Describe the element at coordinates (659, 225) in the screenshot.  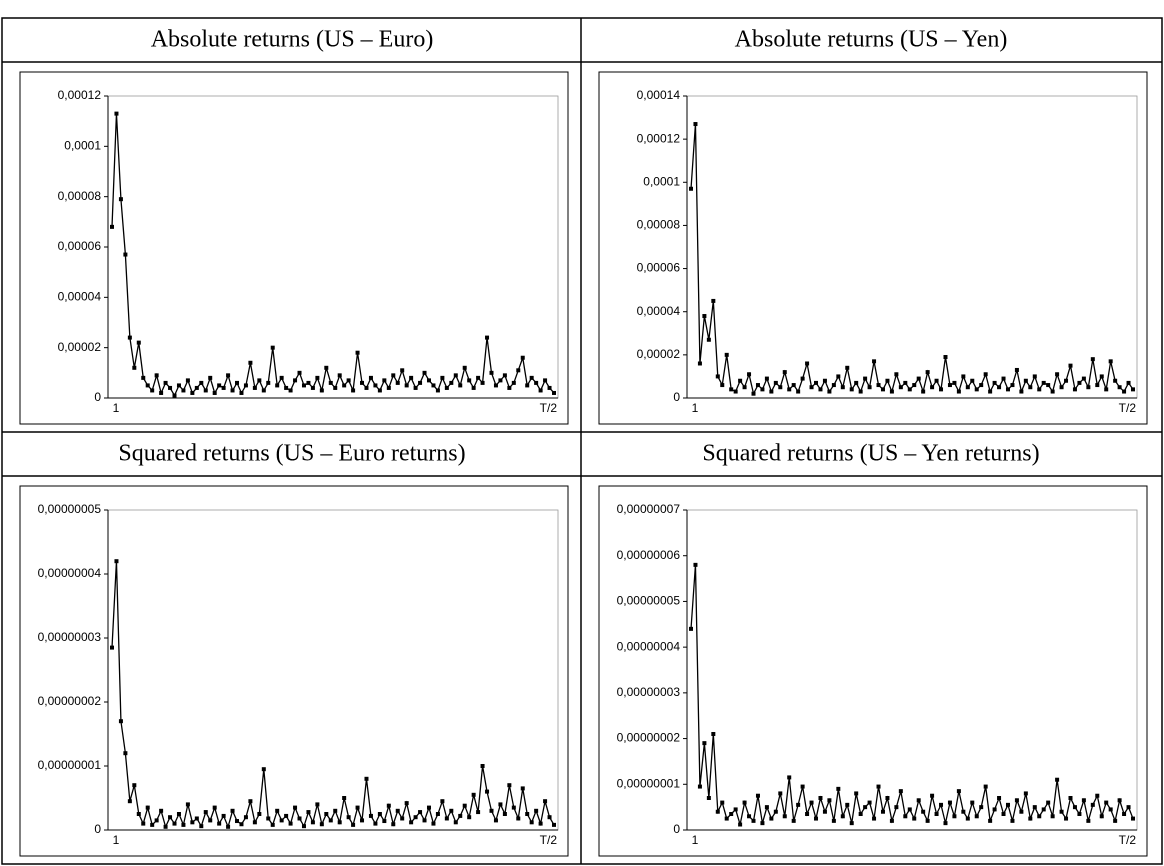
I see `y-tick-label: 0,00008` at that location.